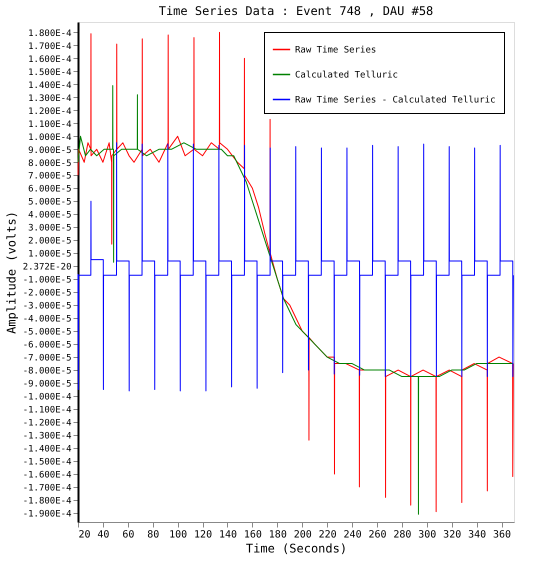  What do you see at coordinates (502, 535) in the screenshot?
I see `x-tick-label: 360` at bounding box center [502, 535].